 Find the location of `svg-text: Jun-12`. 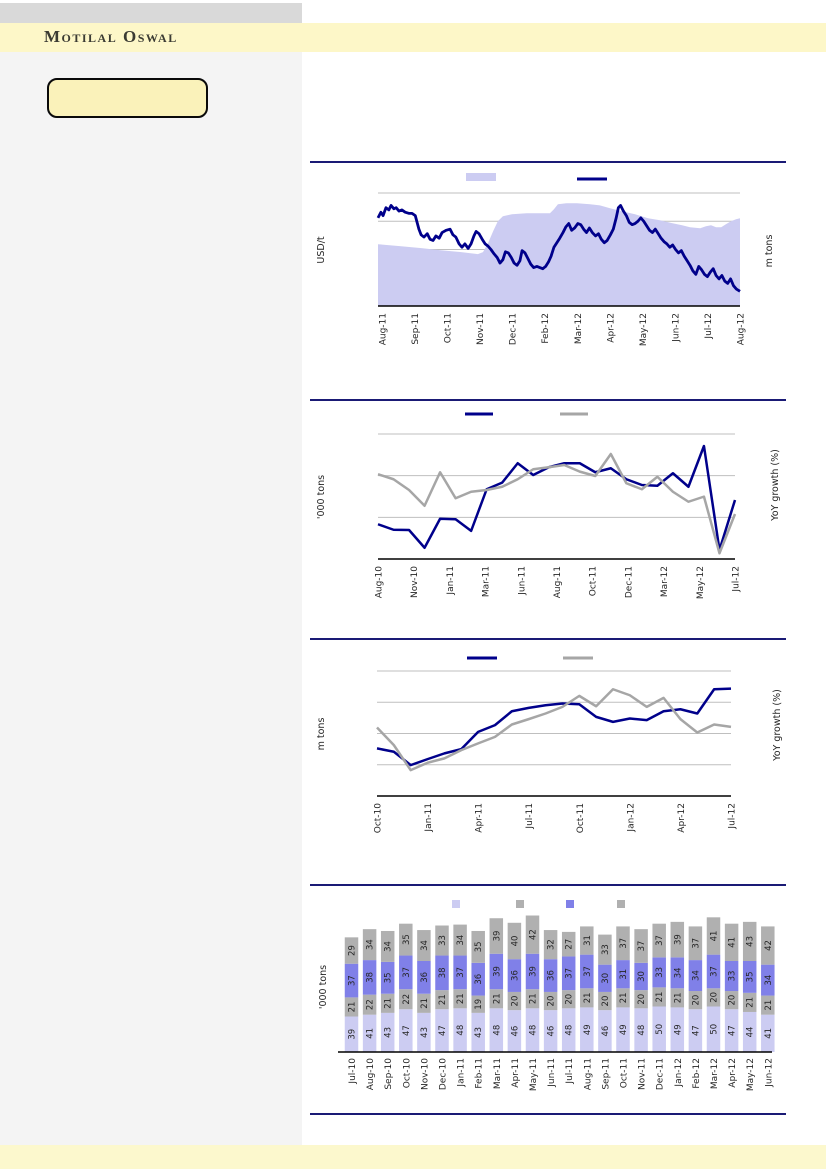

svg-text: Jun-12 is located at coordinates (676, 328).